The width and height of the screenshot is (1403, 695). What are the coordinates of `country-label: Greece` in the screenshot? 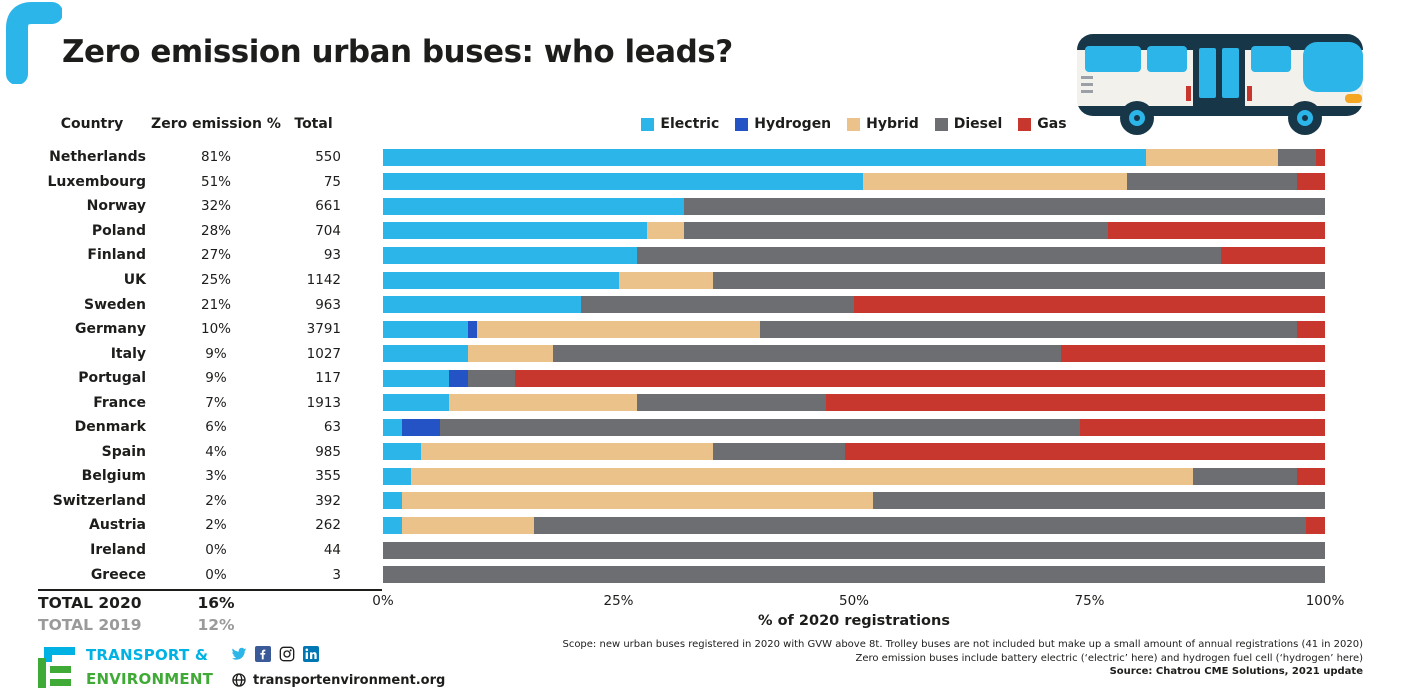 It's located at (118, 574).